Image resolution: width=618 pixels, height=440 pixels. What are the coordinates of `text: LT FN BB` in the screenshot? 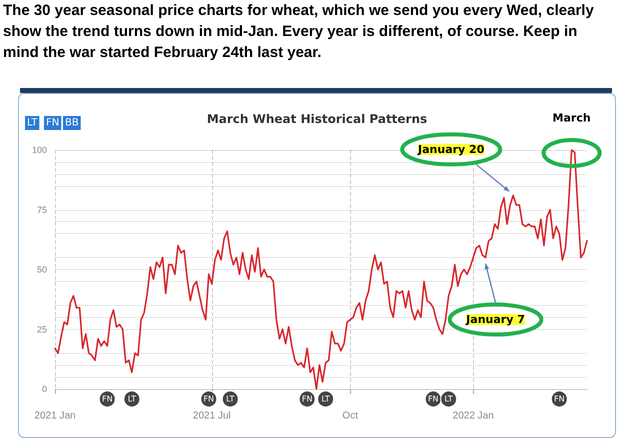 It's located at (53, 123).